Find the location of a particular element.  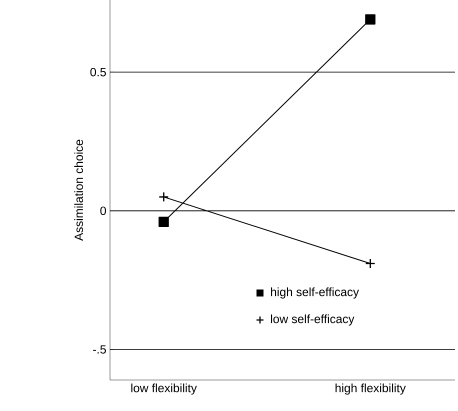

x-tick-label: low flexibility is located at coordinates (164, 389).